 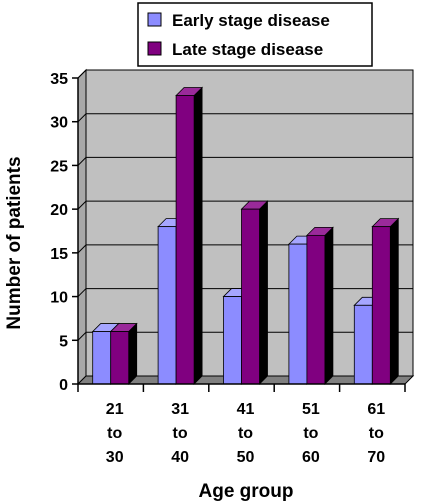 I want to click on x-axis-title: Age group, so click(x=246, y=491).